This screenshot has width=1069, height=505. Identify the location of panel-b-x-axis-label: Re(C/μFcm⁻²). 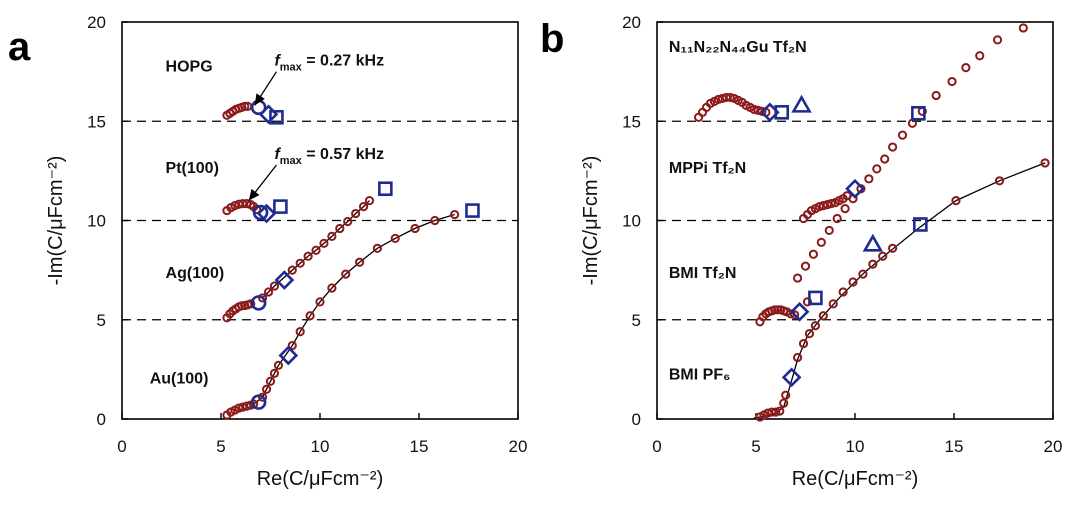
(855, 479).